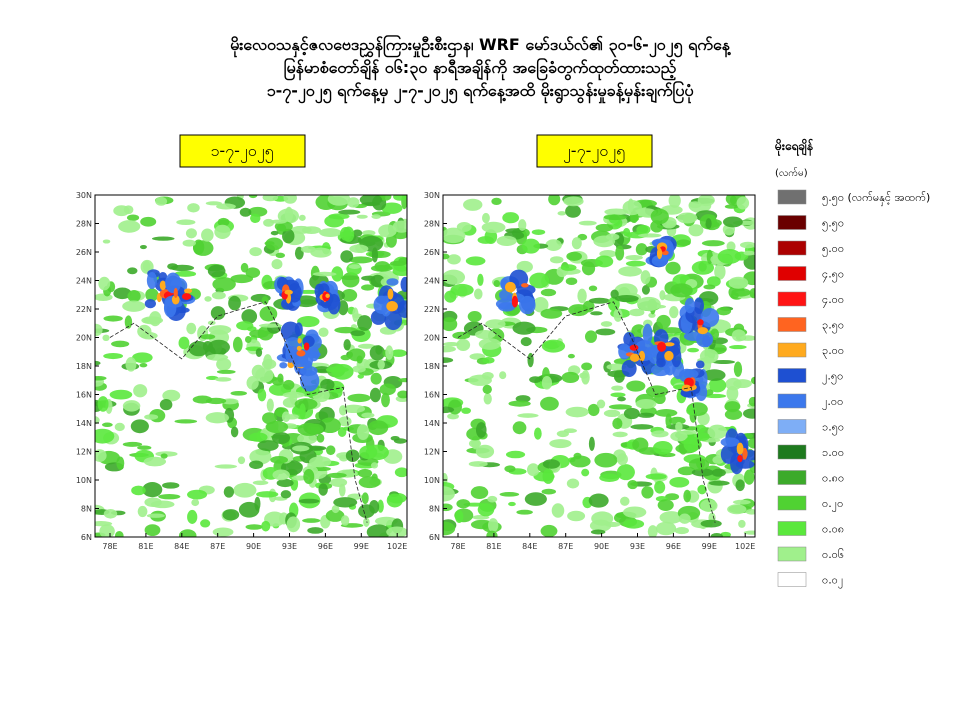 This screenshot has width=960, height=720. I want to click on lat-label: 26N, so click(432, 252).